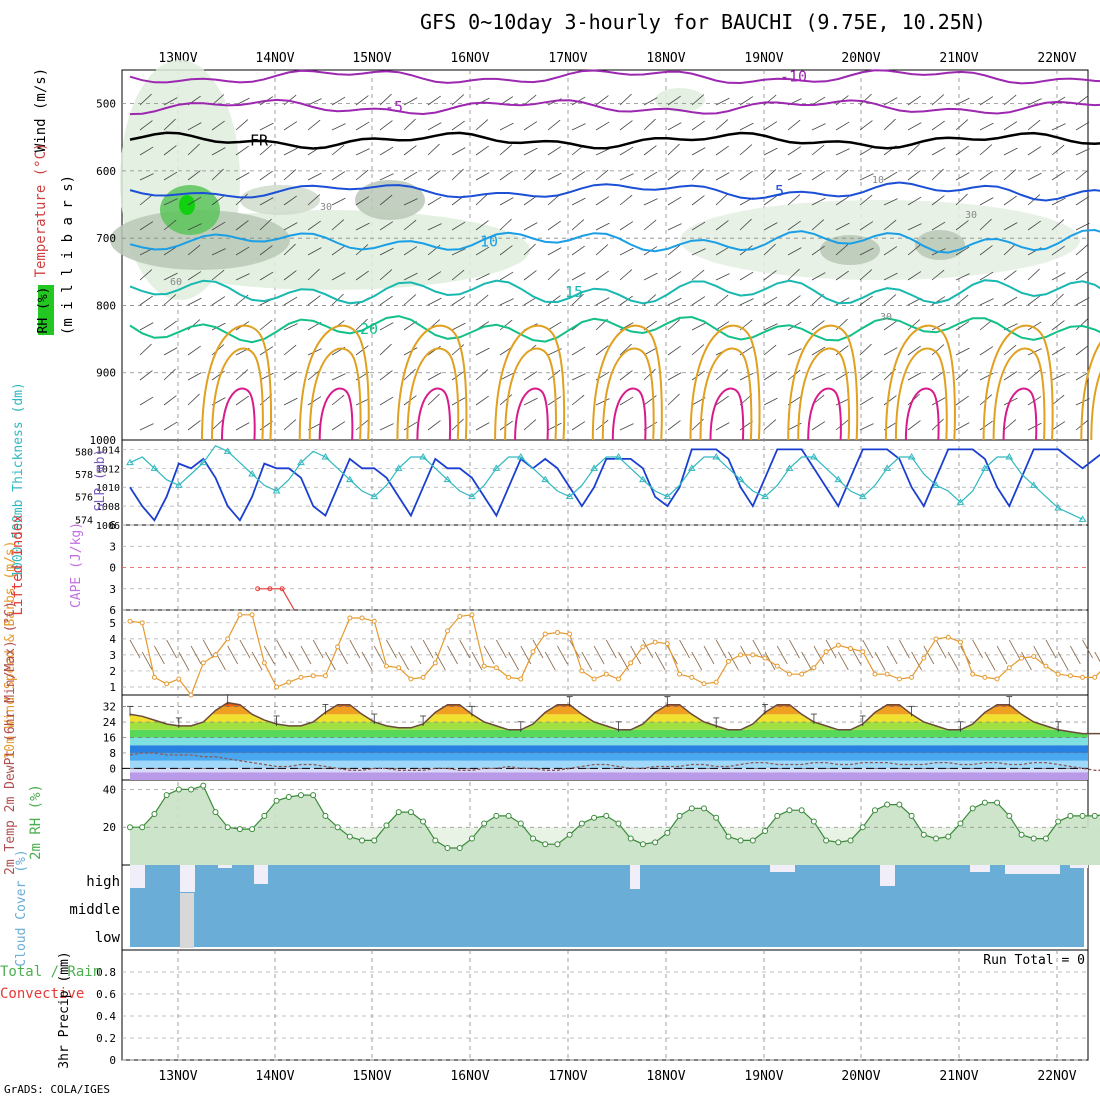  Describe the element at coordinates (258, 589) in the screenshot. I see `lifted-index-marker` at that location.